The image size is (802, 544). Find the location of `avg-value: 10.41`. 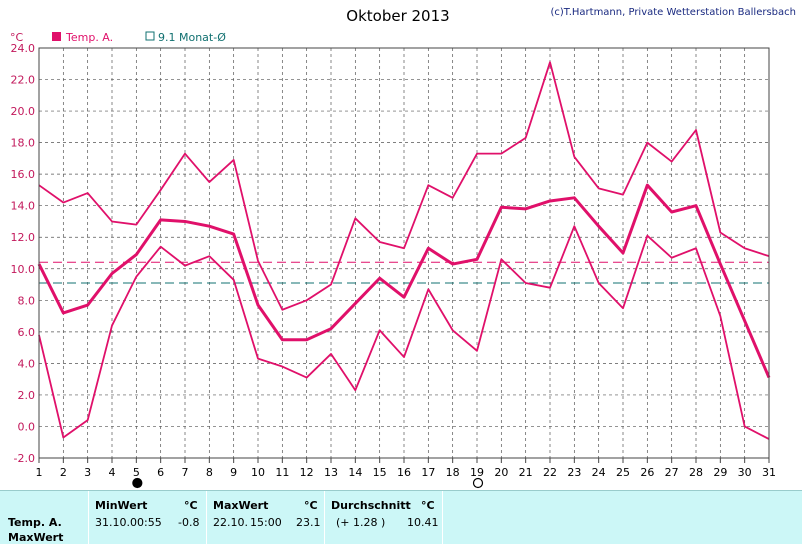

avg-value: 10.41 is located at coordinates (423, 522).